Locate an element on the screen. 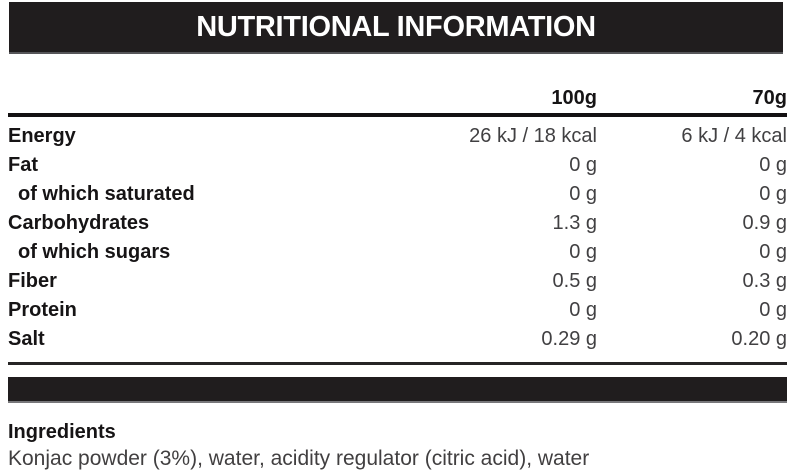 The height and width of the screenshot is (474, 794). table-row-carbohydrates: Carbohydrates 1.3 g 0.9 g is located at coordinates (397, 223).